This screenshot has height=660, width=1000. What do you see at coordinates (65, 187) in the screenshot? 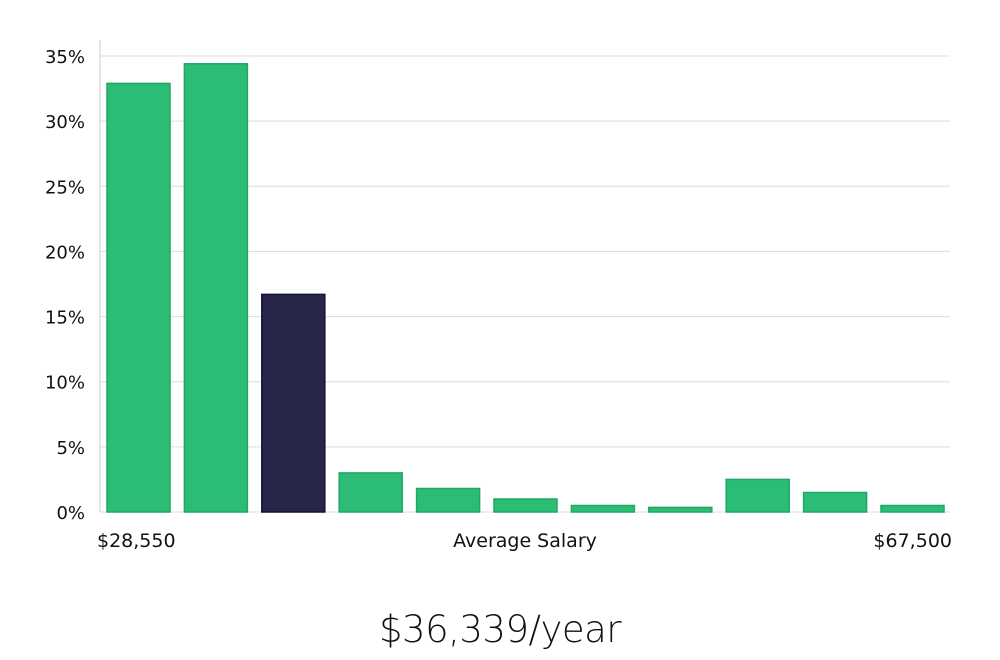
I see `y-tick-label: 25%` at bounding box center [65, 187].